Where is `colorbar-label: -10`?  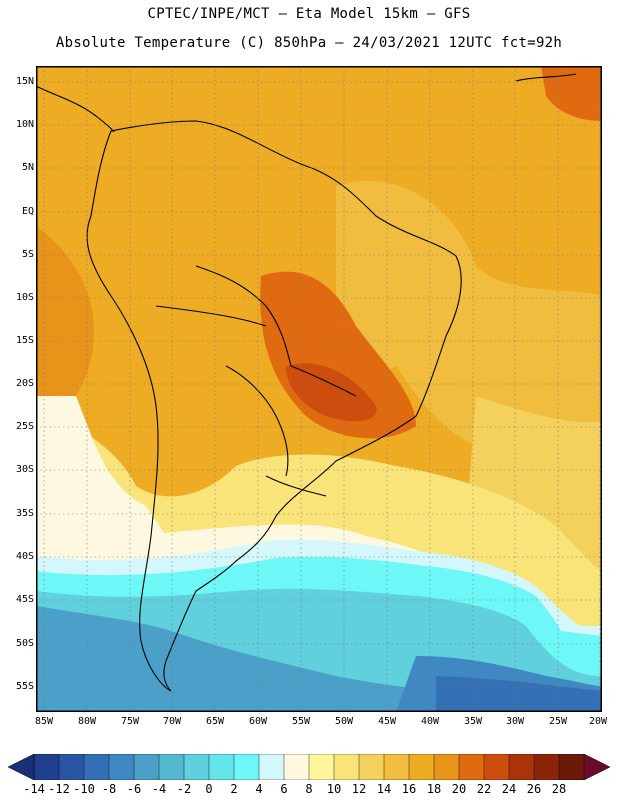 colorbar-label: -10 is located at coordinates (84, 789).